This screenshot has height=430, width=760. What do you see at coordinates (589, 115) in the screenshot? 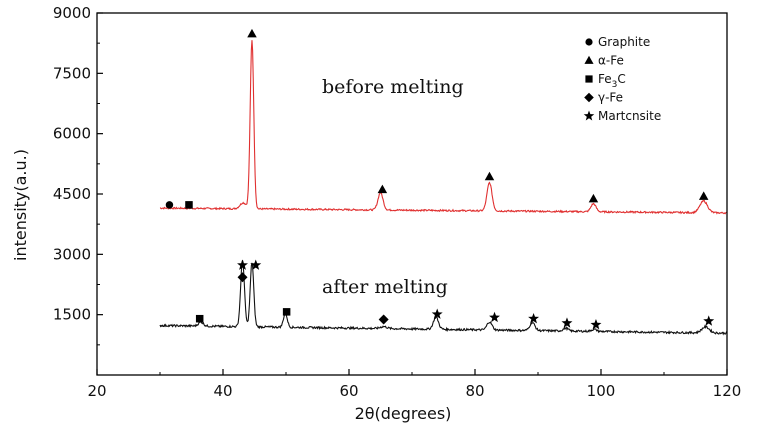
I see `legend-marker-star-icon` at bounding box center [589, 115].